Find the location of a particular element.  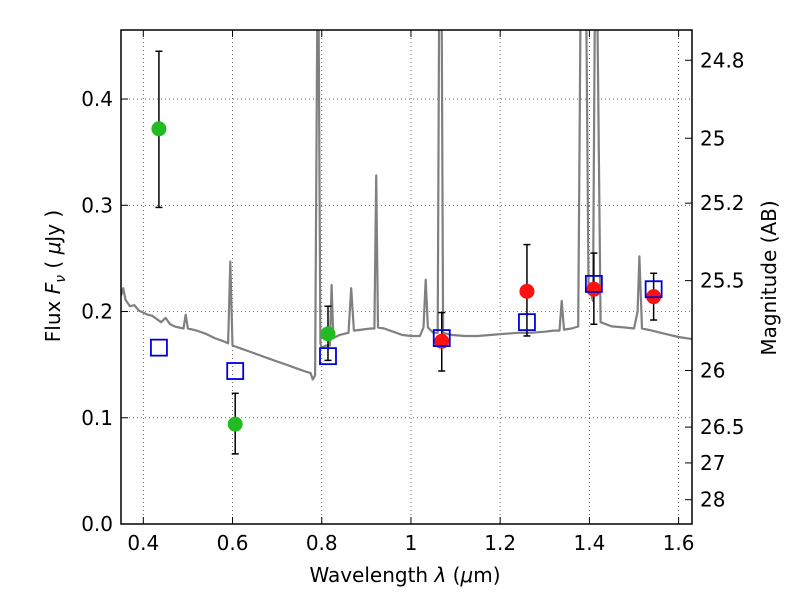

y2-axis-title: Magnitude (AB) is located at coordinates (769, 277).